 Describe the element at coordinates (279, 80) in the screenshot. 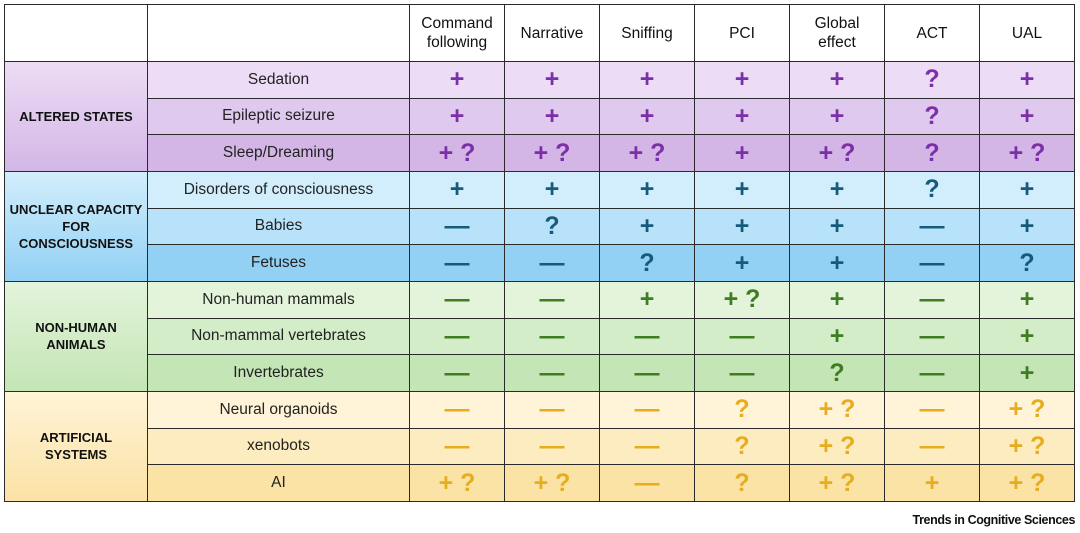

I see `row-label: Sedation` at that location.